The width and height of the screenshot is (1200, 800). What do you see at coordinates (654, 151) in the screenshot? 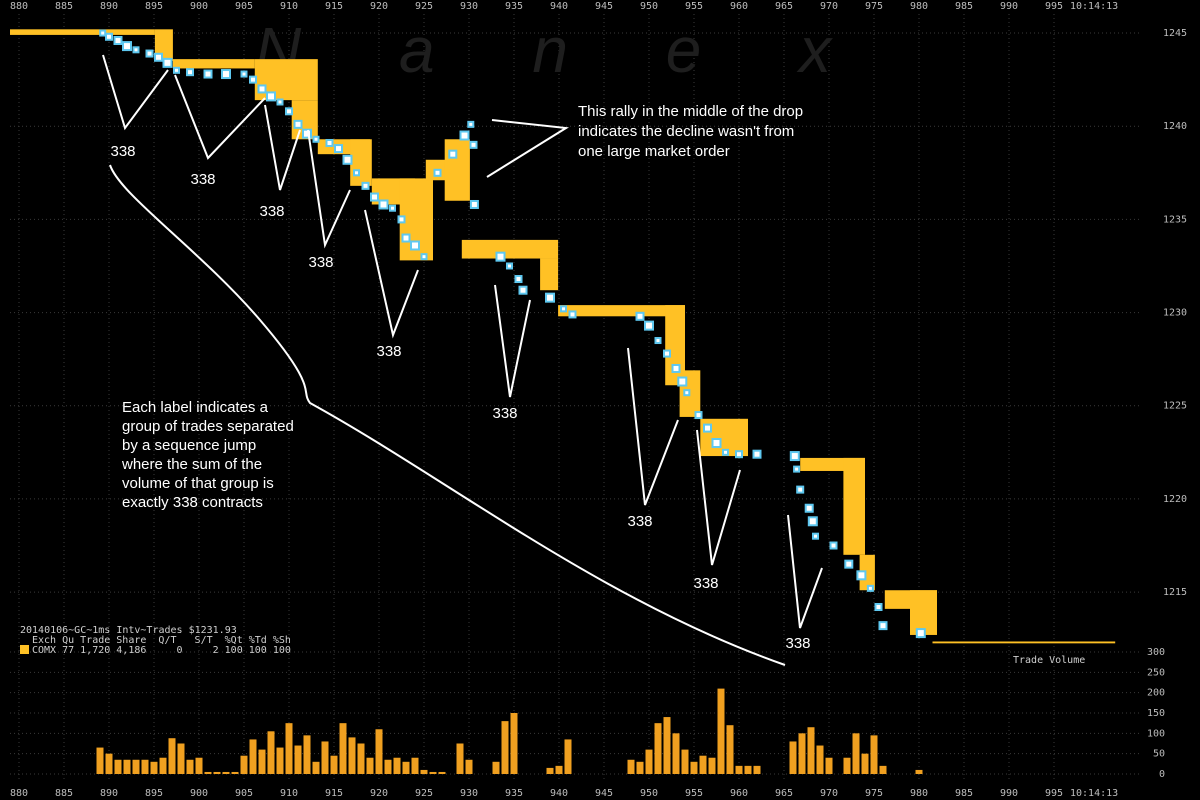
I see `note-line: one large market order` at bounding box center [654, 151].